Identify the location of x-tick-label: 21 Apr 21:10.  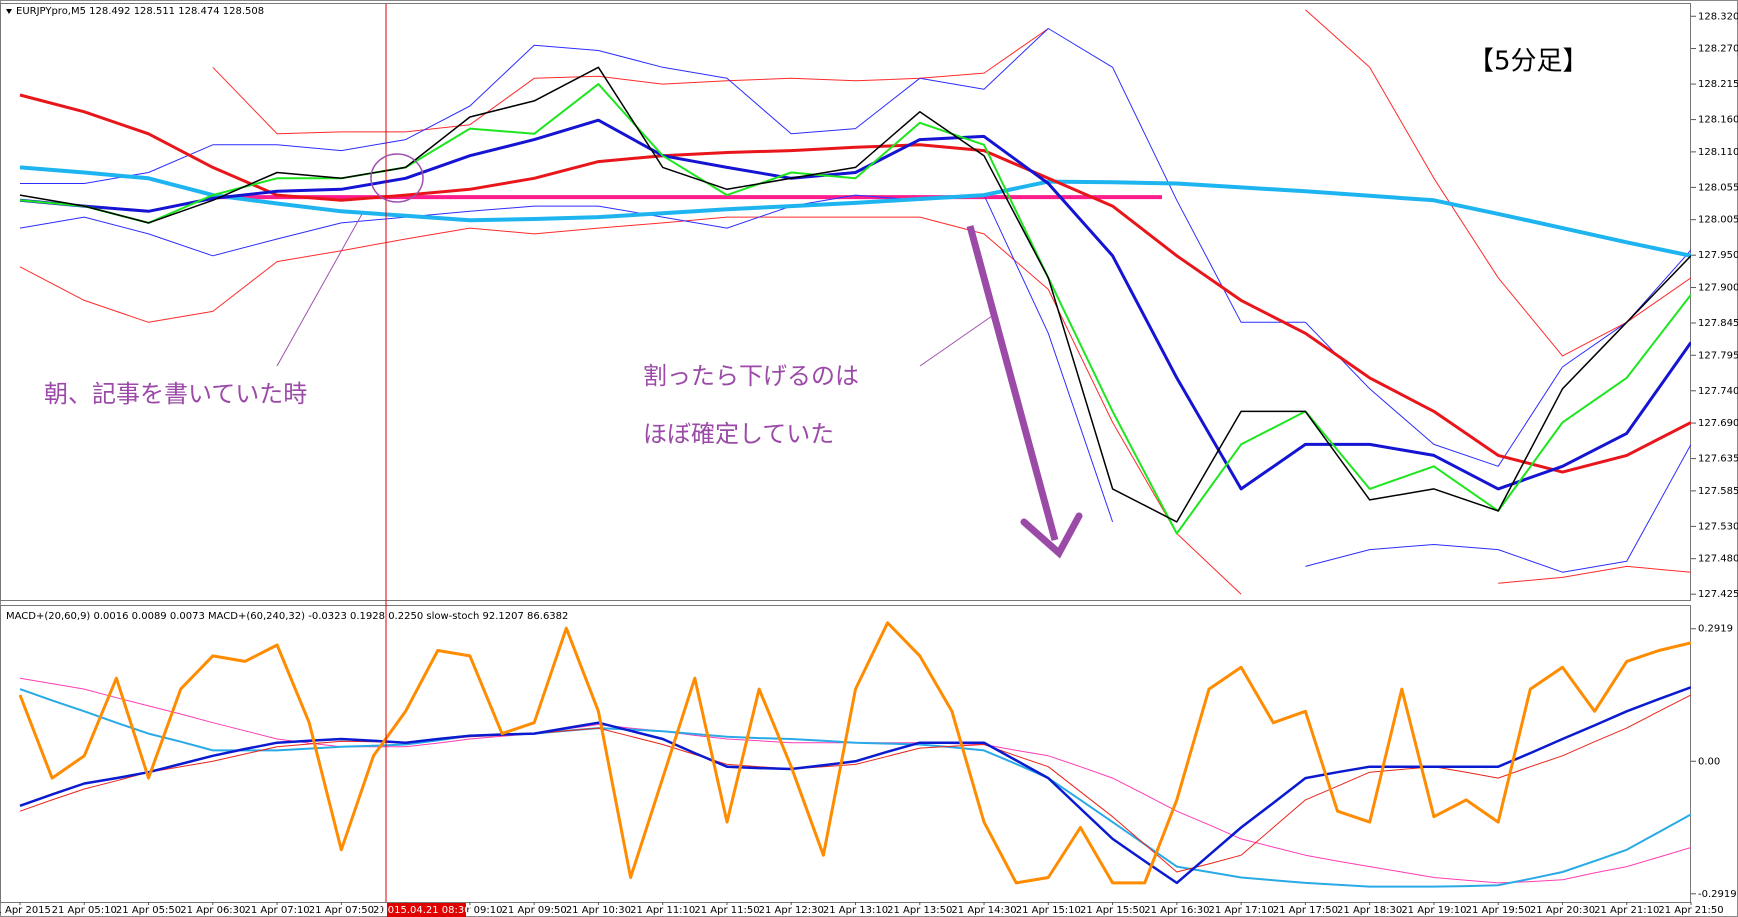
(1626, 910).